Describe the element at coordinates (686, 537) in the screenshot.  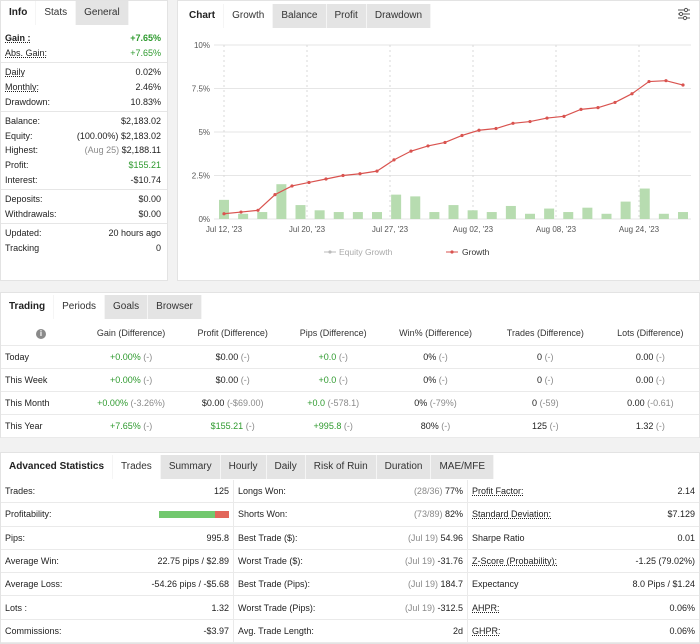
I see `stat-value: 0.01` at that location.